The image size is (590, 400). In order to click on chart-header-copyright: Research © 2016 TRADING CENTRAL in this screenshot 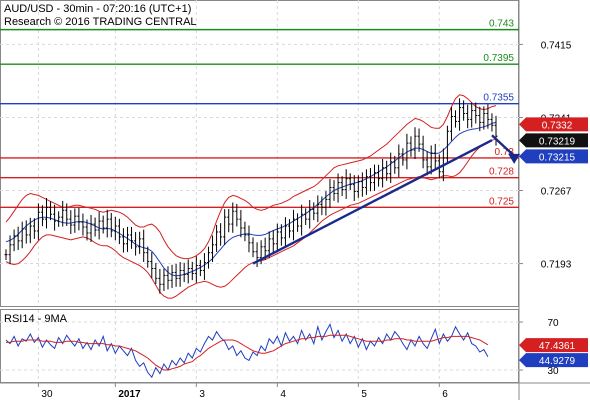, I will do `click(100, 22)`.